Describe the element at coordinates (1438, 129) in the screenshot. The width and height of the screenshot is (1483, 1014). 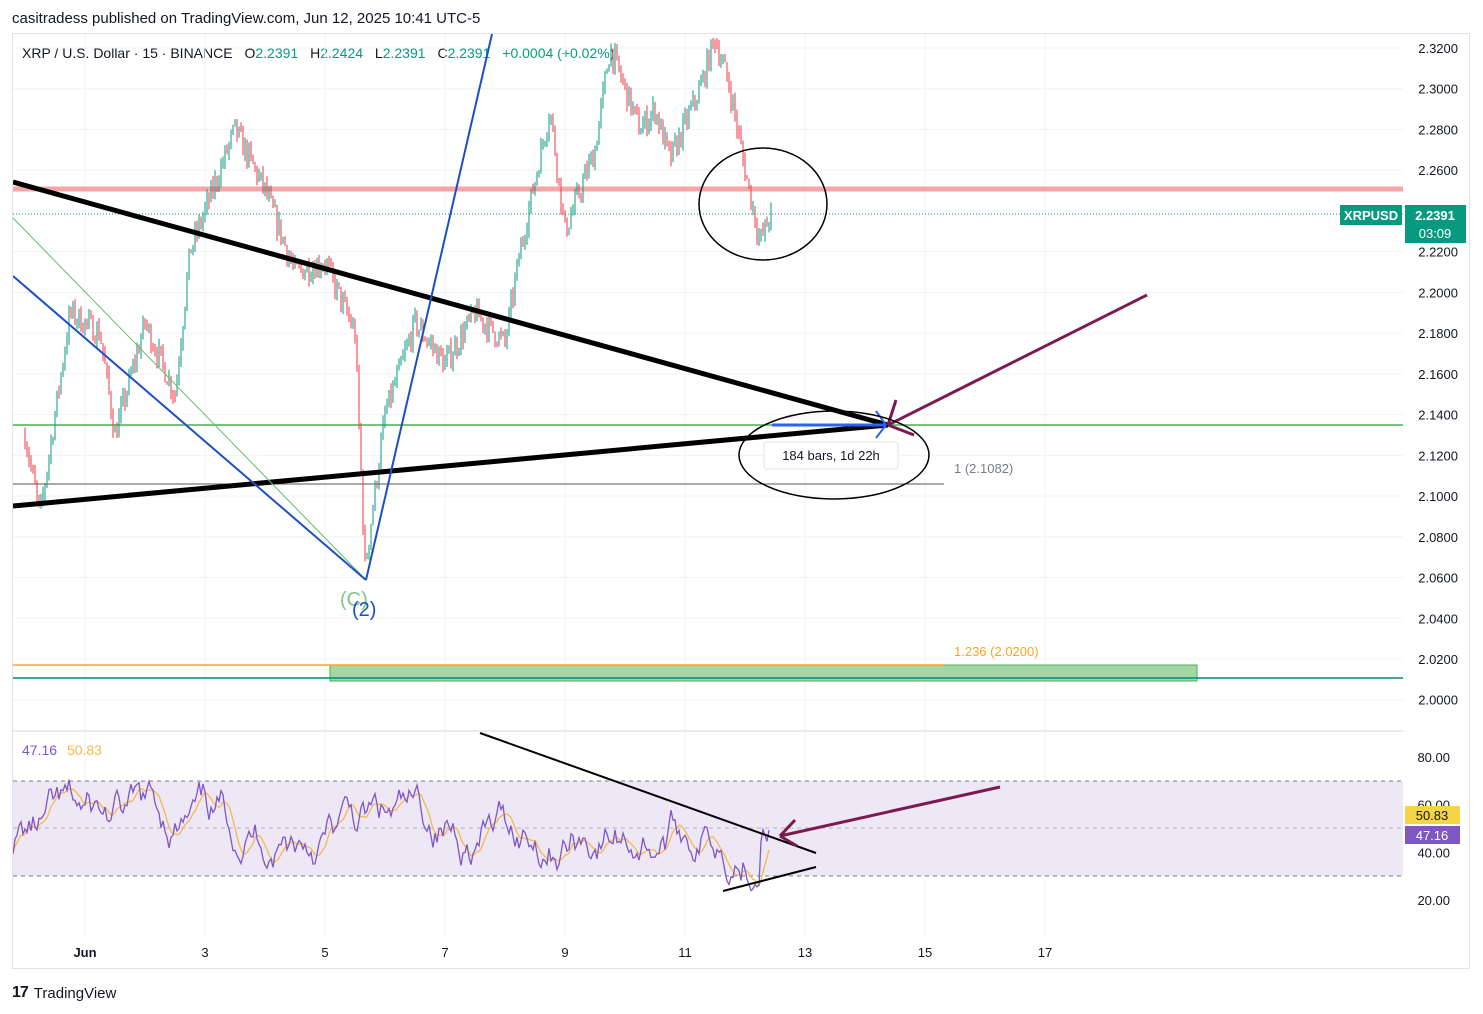
I see `price-tick: 2.2800` at that location.